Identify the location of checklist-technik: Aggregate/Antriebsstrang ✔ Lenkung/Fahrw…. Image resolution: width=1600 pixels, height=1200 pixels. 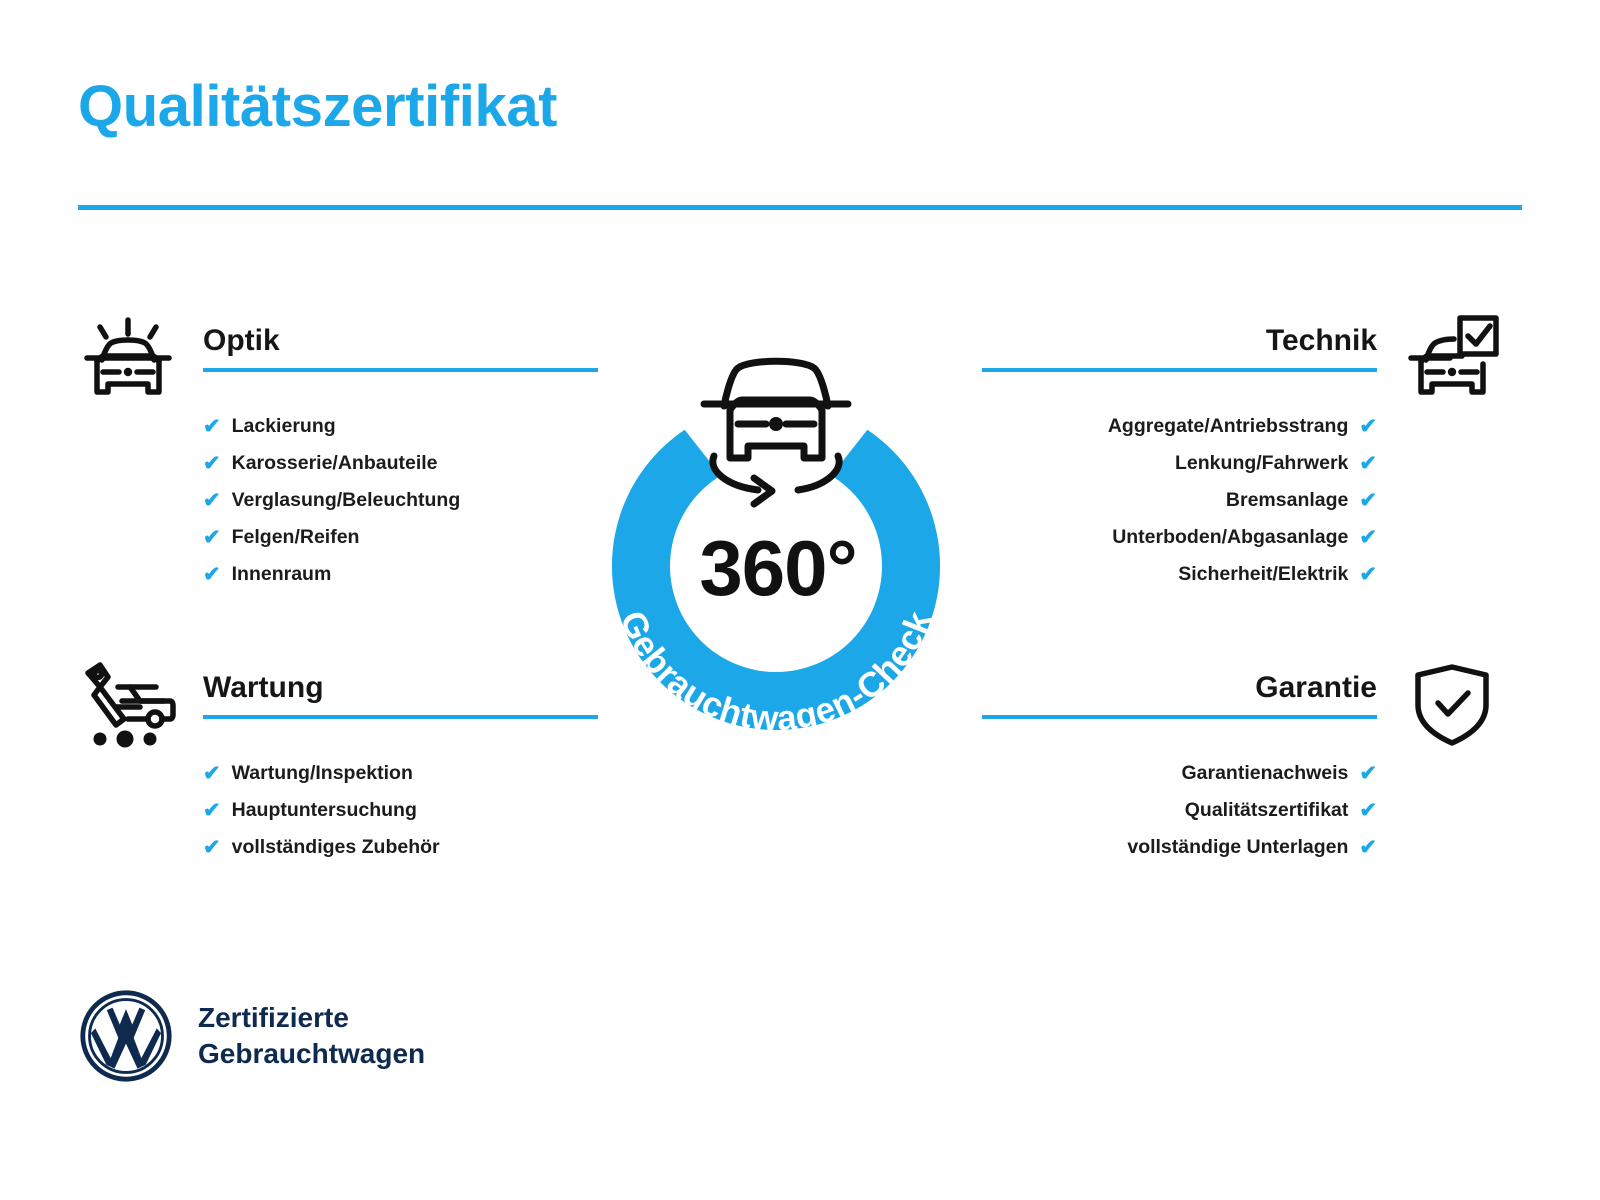
(1179, 492).